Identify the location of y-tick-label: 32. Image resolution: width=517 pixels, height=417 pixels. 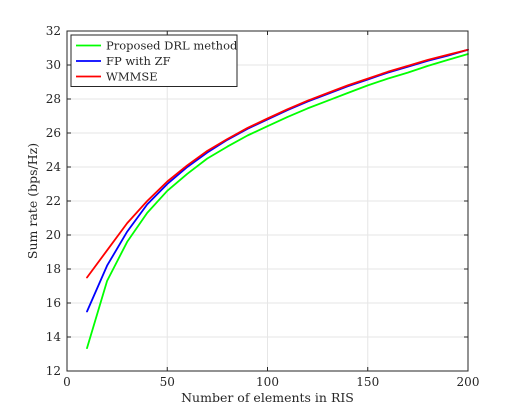
(53, 31).